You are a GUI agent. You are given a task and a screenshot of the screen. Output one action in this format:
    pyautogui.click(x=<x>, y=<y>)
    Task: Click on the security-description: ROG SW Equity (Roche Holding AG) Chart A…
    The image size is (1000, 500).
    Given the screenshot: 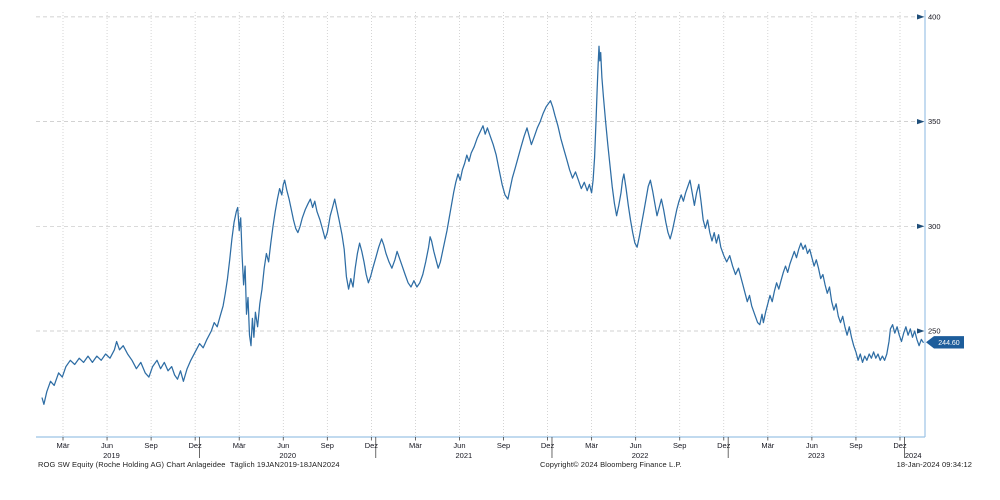 What is the action you would take?
    pyautogui.click(x=189, y=464)
    